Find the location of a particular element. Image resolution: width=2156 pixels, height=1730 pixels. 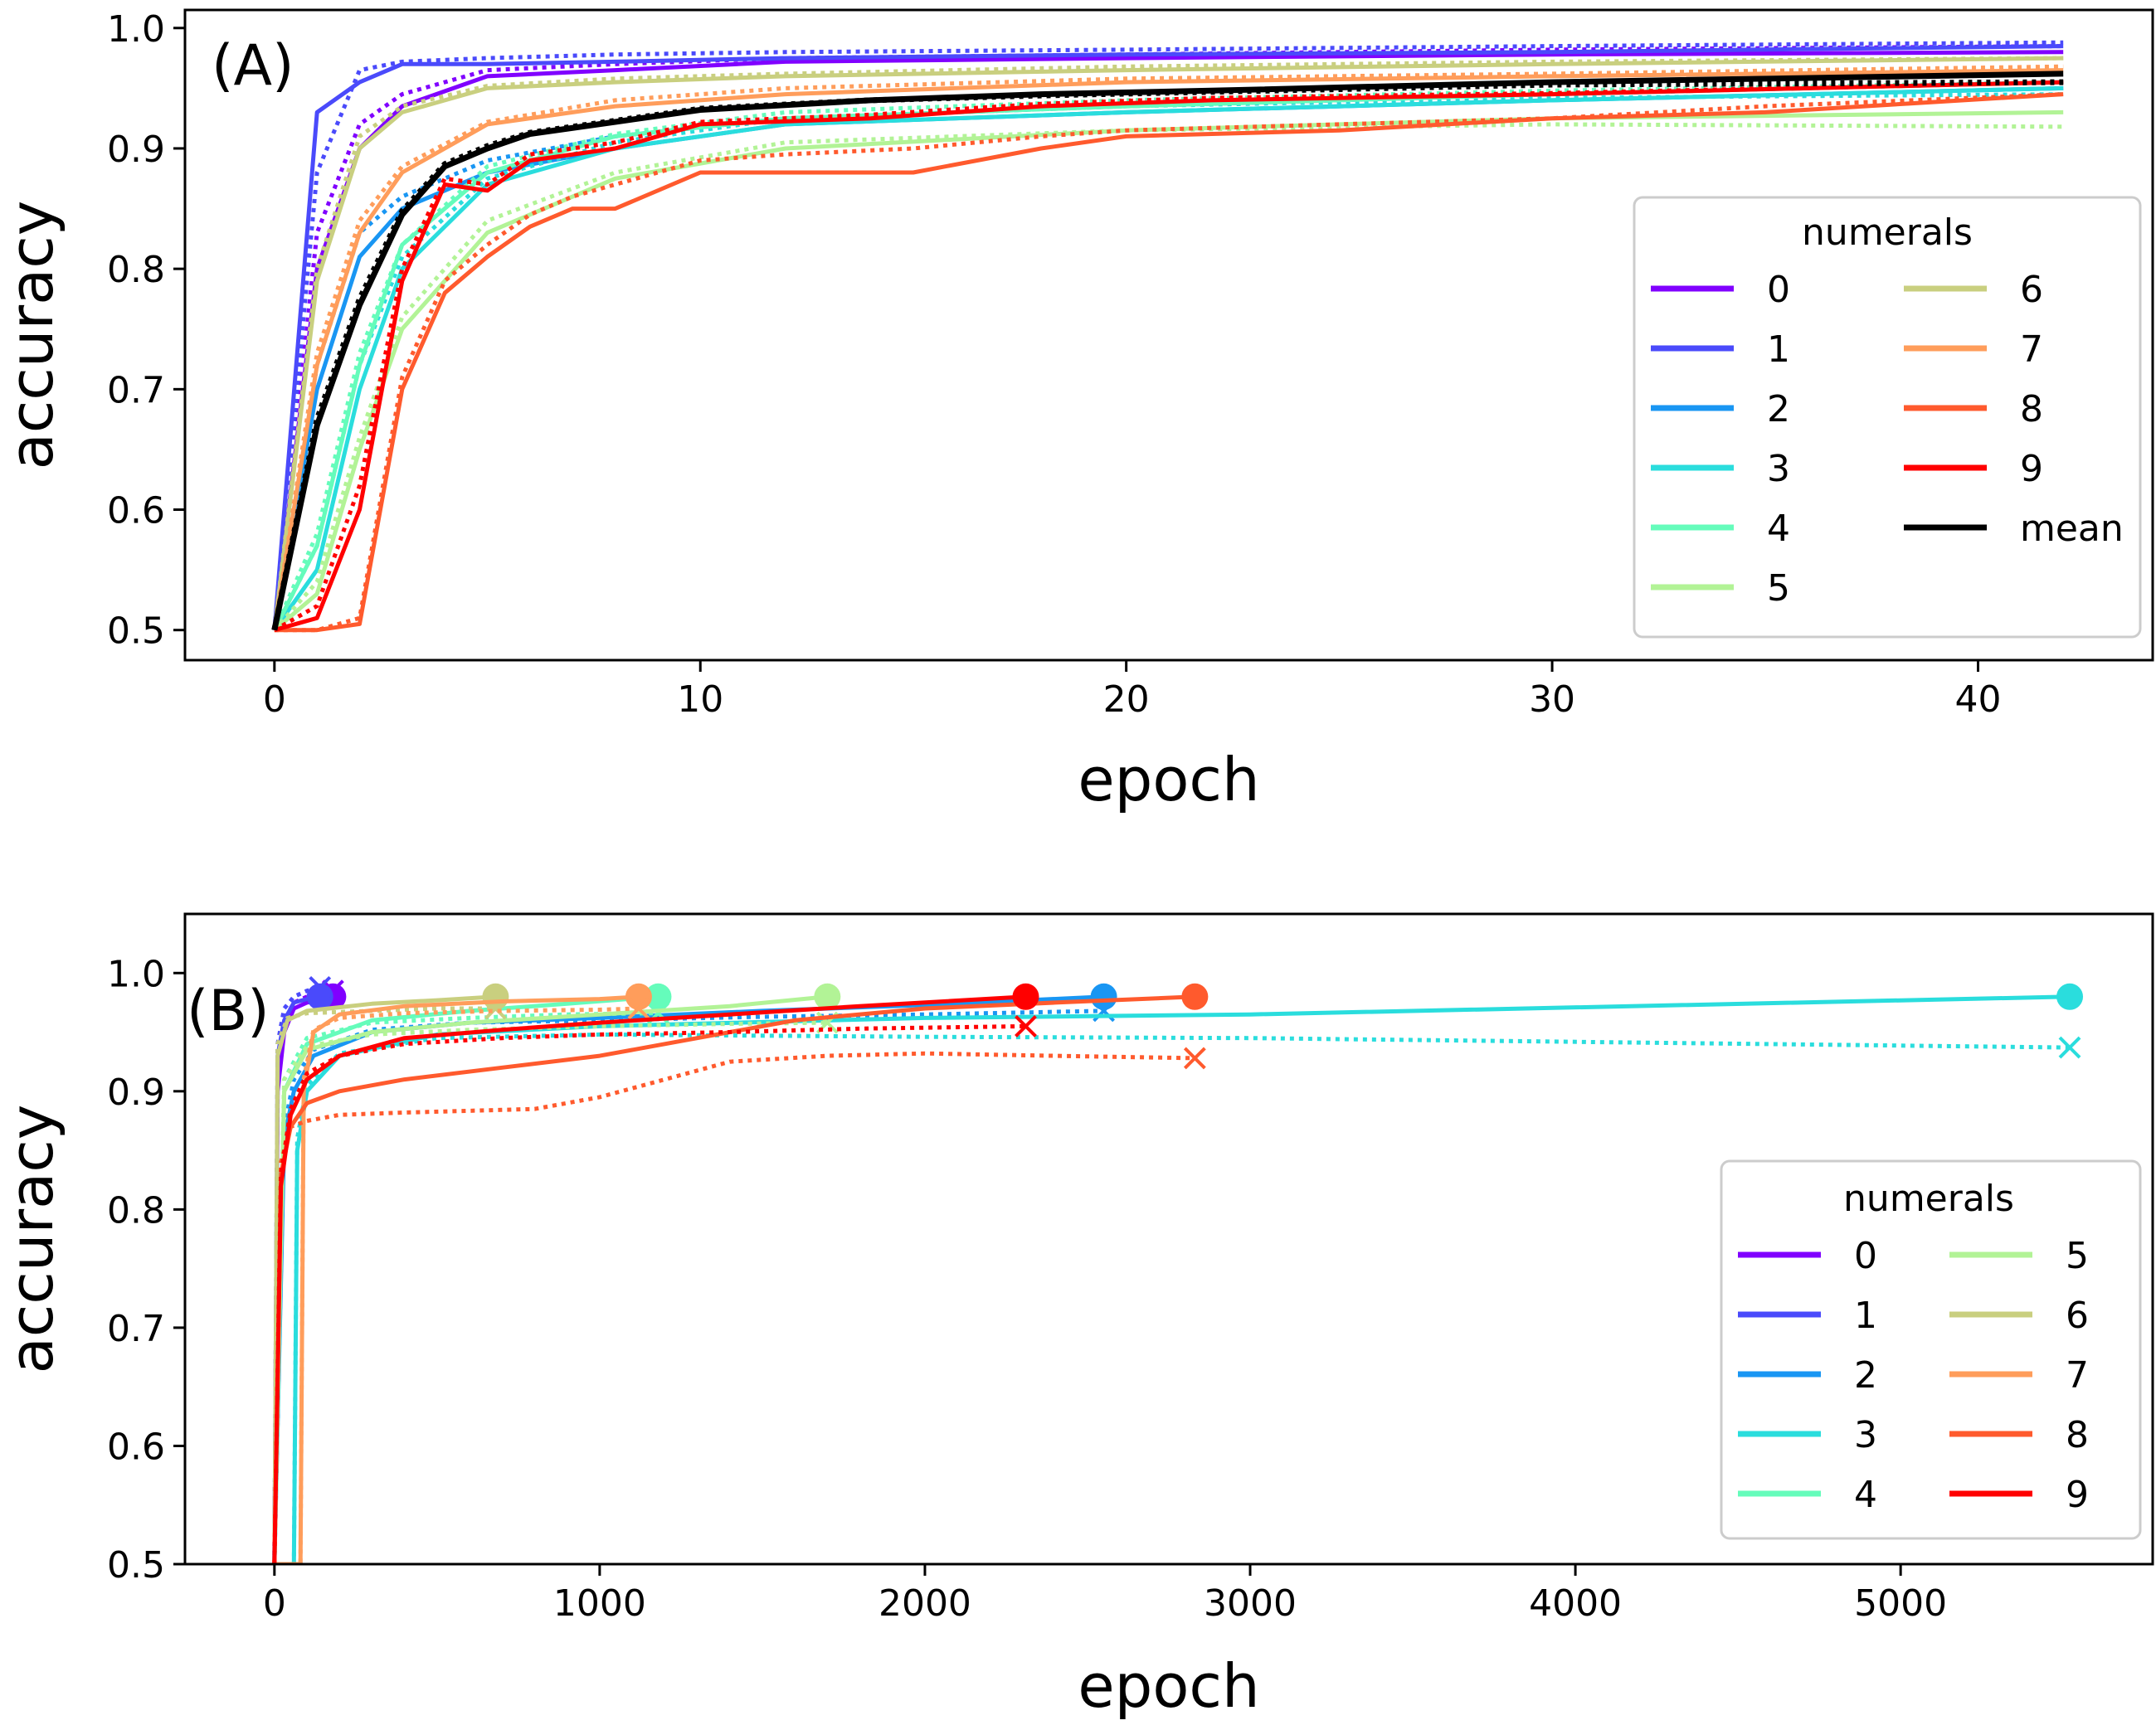

series-6-test-line is located at coordinates (384, 1285).